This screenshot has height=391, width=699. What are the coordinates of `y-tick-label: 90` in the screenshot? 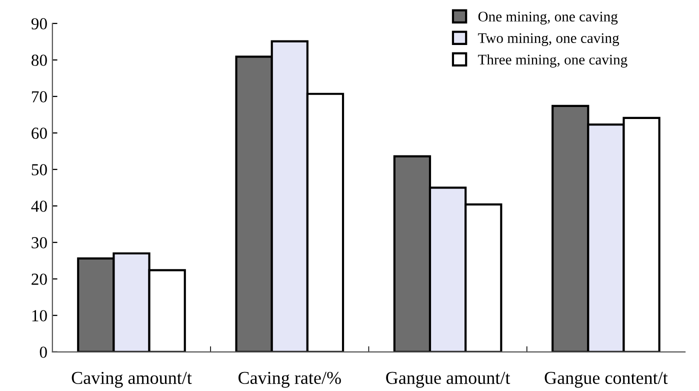 It's located at (39, 24).